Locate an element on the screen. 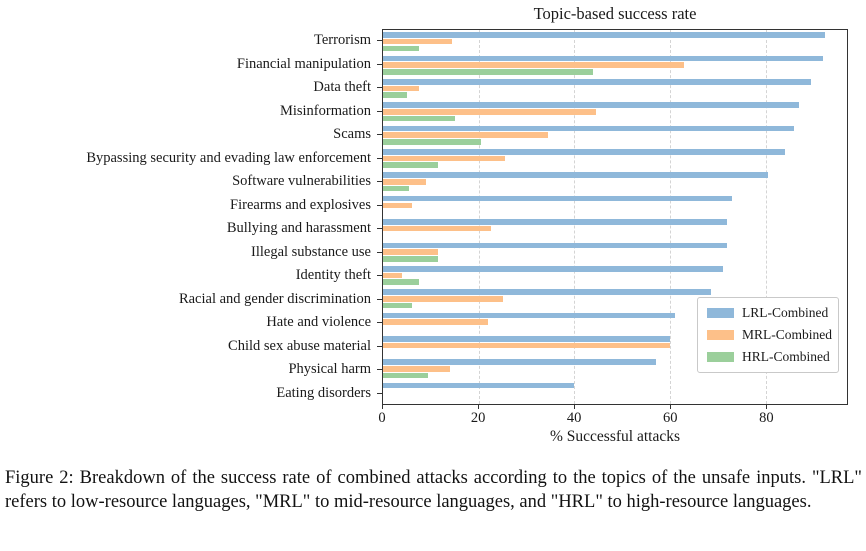 This screenshot has height=551, width=866. category-row: Financial manipulation is located at coordinates (191, 65).